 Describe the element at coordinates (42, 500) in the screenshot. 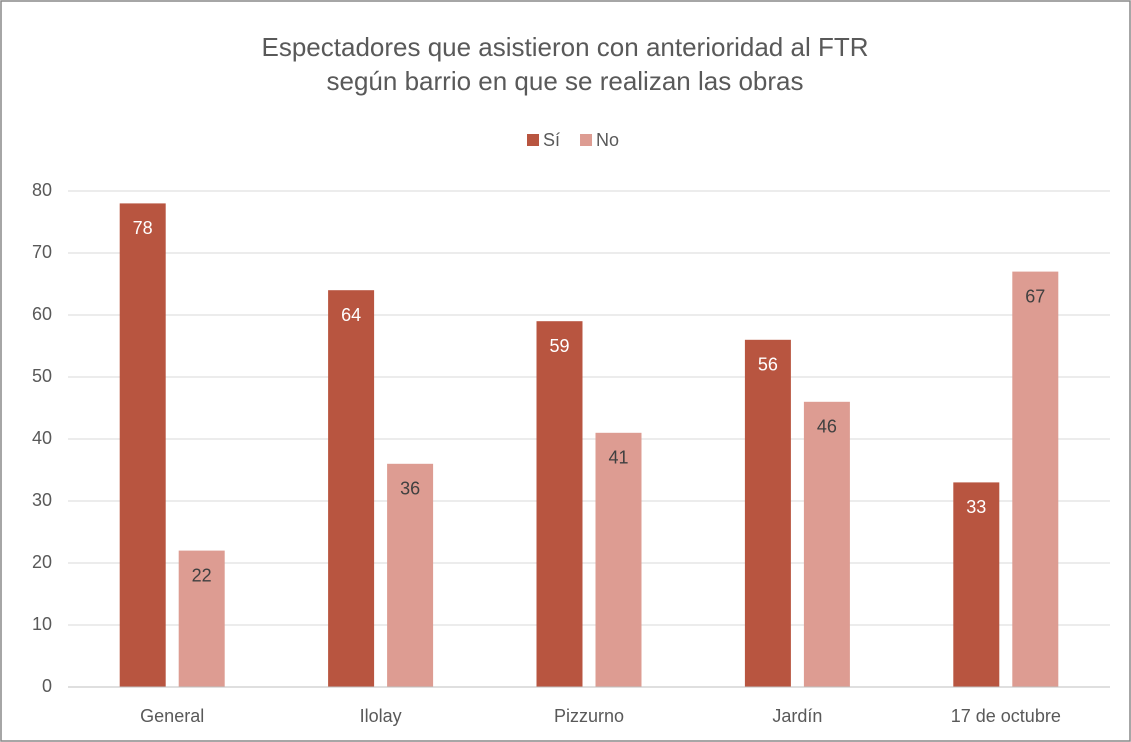

I see `y-tick-label: 30` at that location.